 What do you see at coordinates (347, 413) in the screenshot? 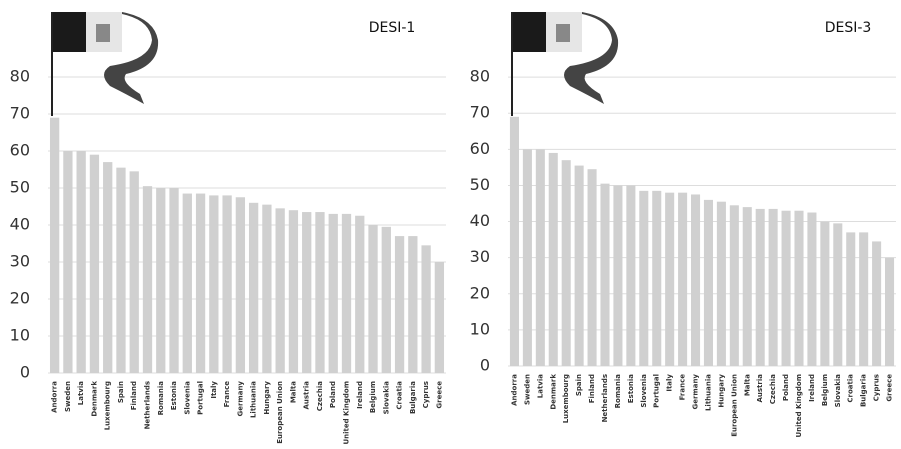
I see `x-tick-label: United Kingdom` at bounding box center [347, 413].